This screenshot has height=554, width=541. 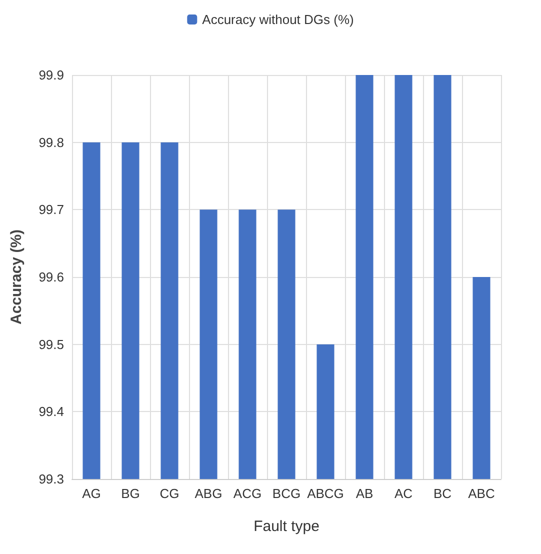 What do you see at coordinates (287, 526) in the screenshot?
I see `x-axis-title: Fault type` at bounding box center [287, 526].